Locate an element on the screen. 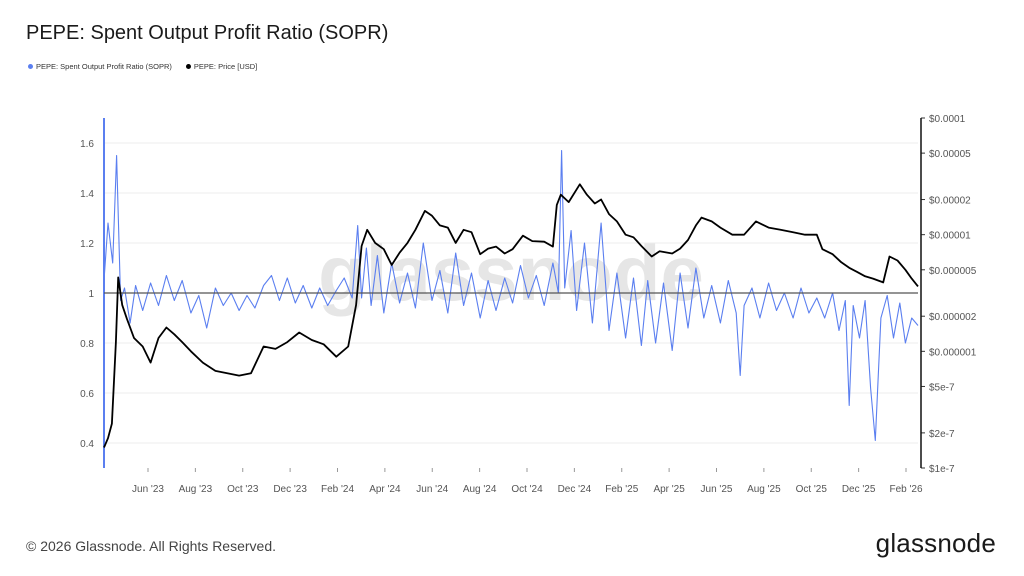 The height and width of the screenshot is (576, 1024). x-tick-label: Aug '23 is located at coordinates (196, 489).